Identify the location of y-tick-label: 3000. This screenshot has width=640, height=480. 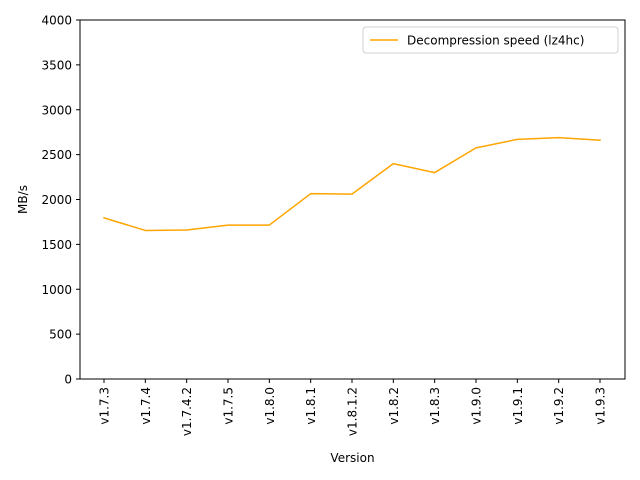
(56, 110).